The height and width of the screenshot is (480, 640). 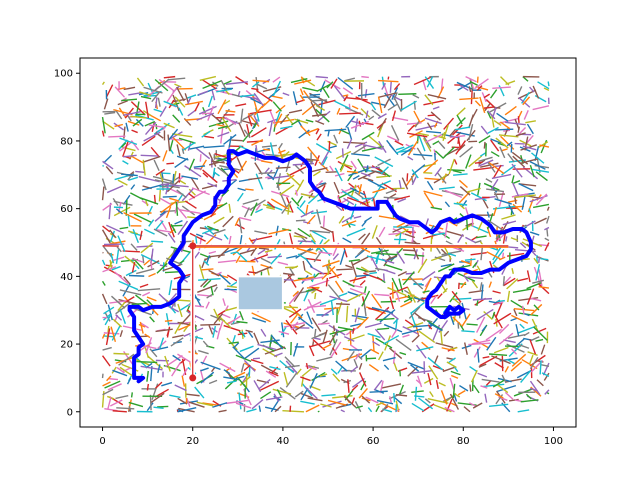 What do you see at coordinates (193, 312) in the screenshot?
I see `markers` at bounding box center [193, 312].